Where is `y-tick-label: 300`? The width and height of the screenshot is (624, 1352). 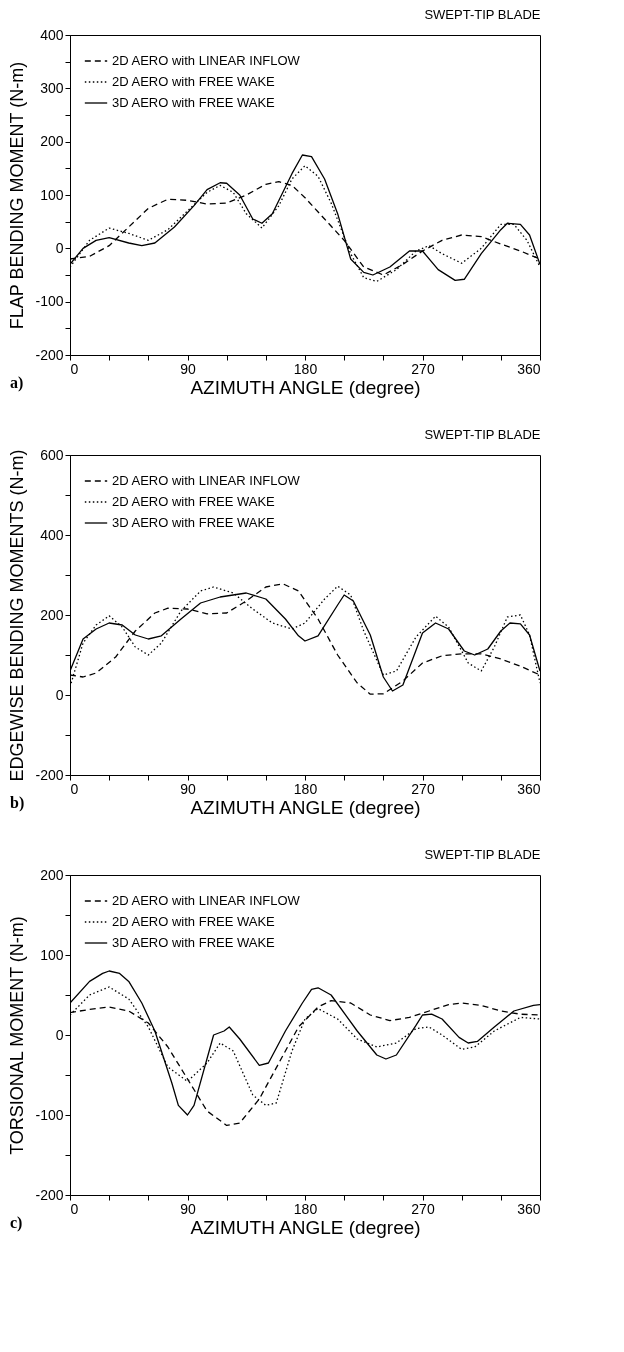
y-tick-label: 300 is located at coordinates (52, 87).